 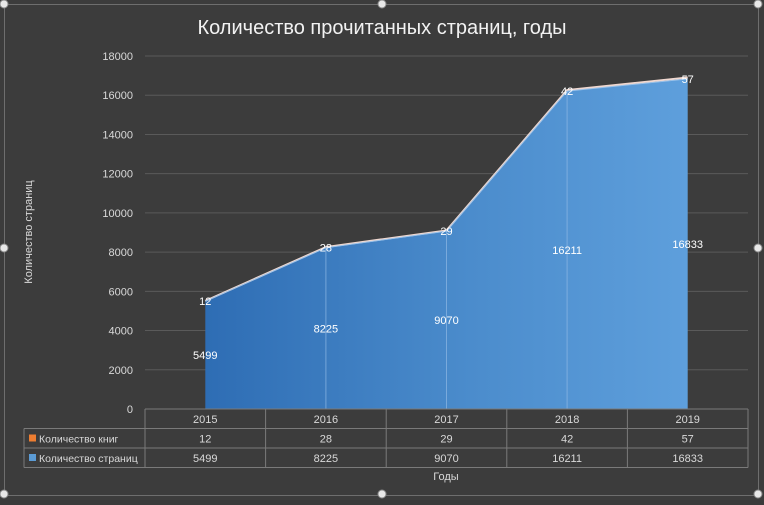 I want to click on y-tick-label: 12000, so click(x=117, y=175).